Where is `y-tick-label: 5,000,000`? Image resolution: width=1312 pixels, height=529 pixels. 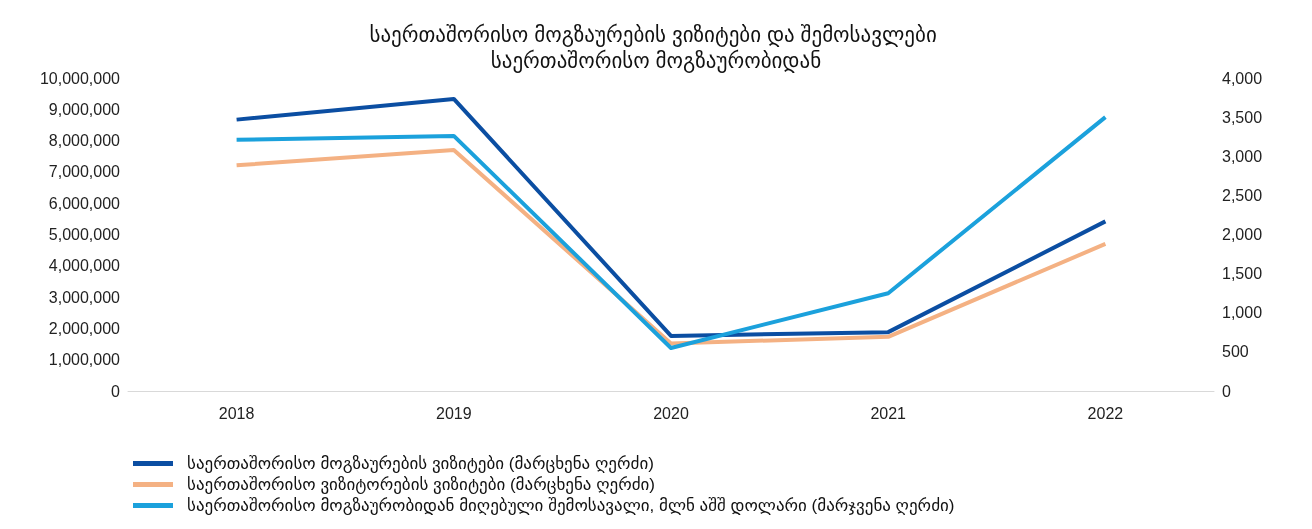
y-tick-label: 5,000,000 is located at coordinates (84, 234).